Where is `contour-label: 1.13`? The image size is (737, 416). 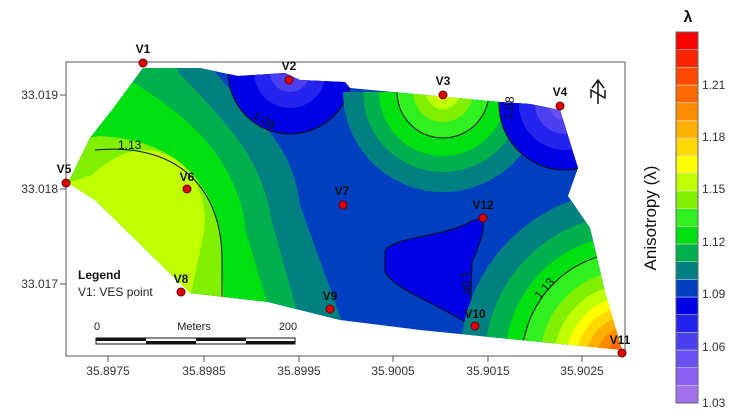
contour-label: 1.13 is located at coordinates (130, 145).